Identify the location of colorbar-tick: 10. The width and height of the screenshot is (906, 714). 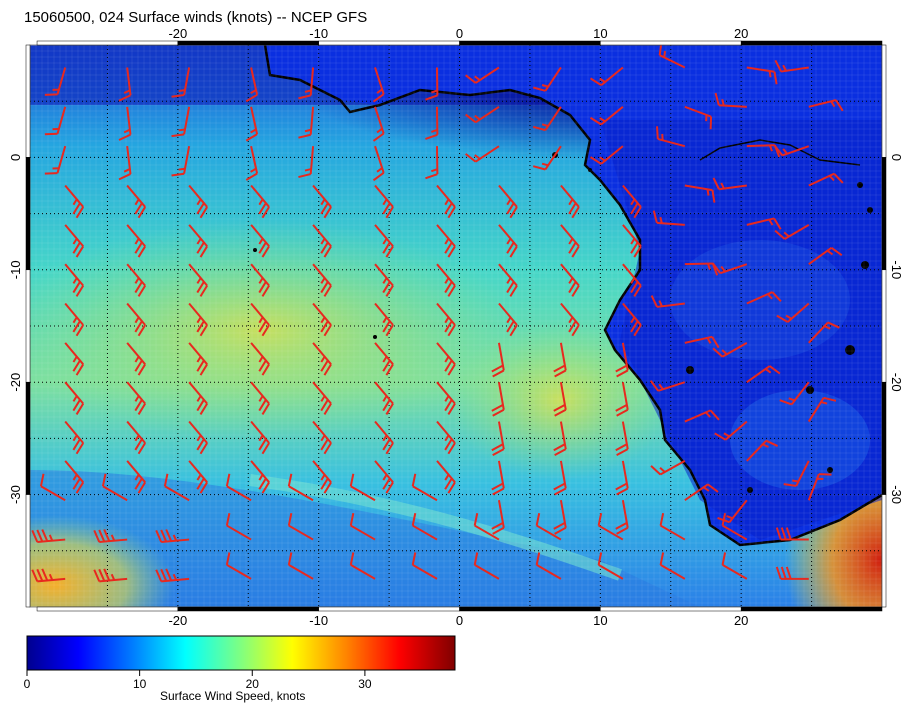
(140, 684).